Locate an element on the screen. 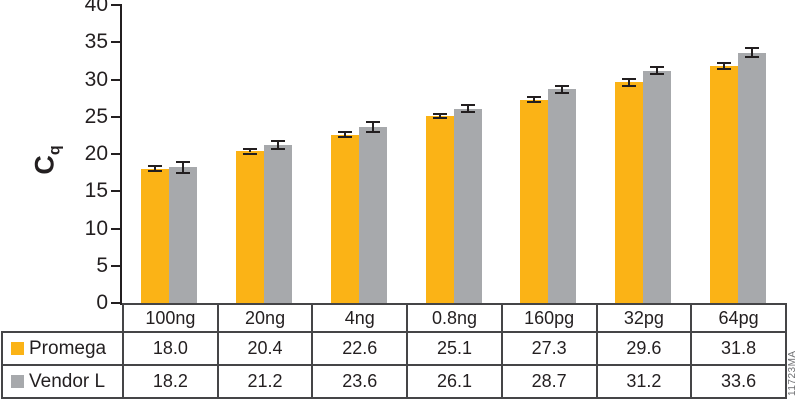  bar-promega-20ng is located at coordinates (250, 227).